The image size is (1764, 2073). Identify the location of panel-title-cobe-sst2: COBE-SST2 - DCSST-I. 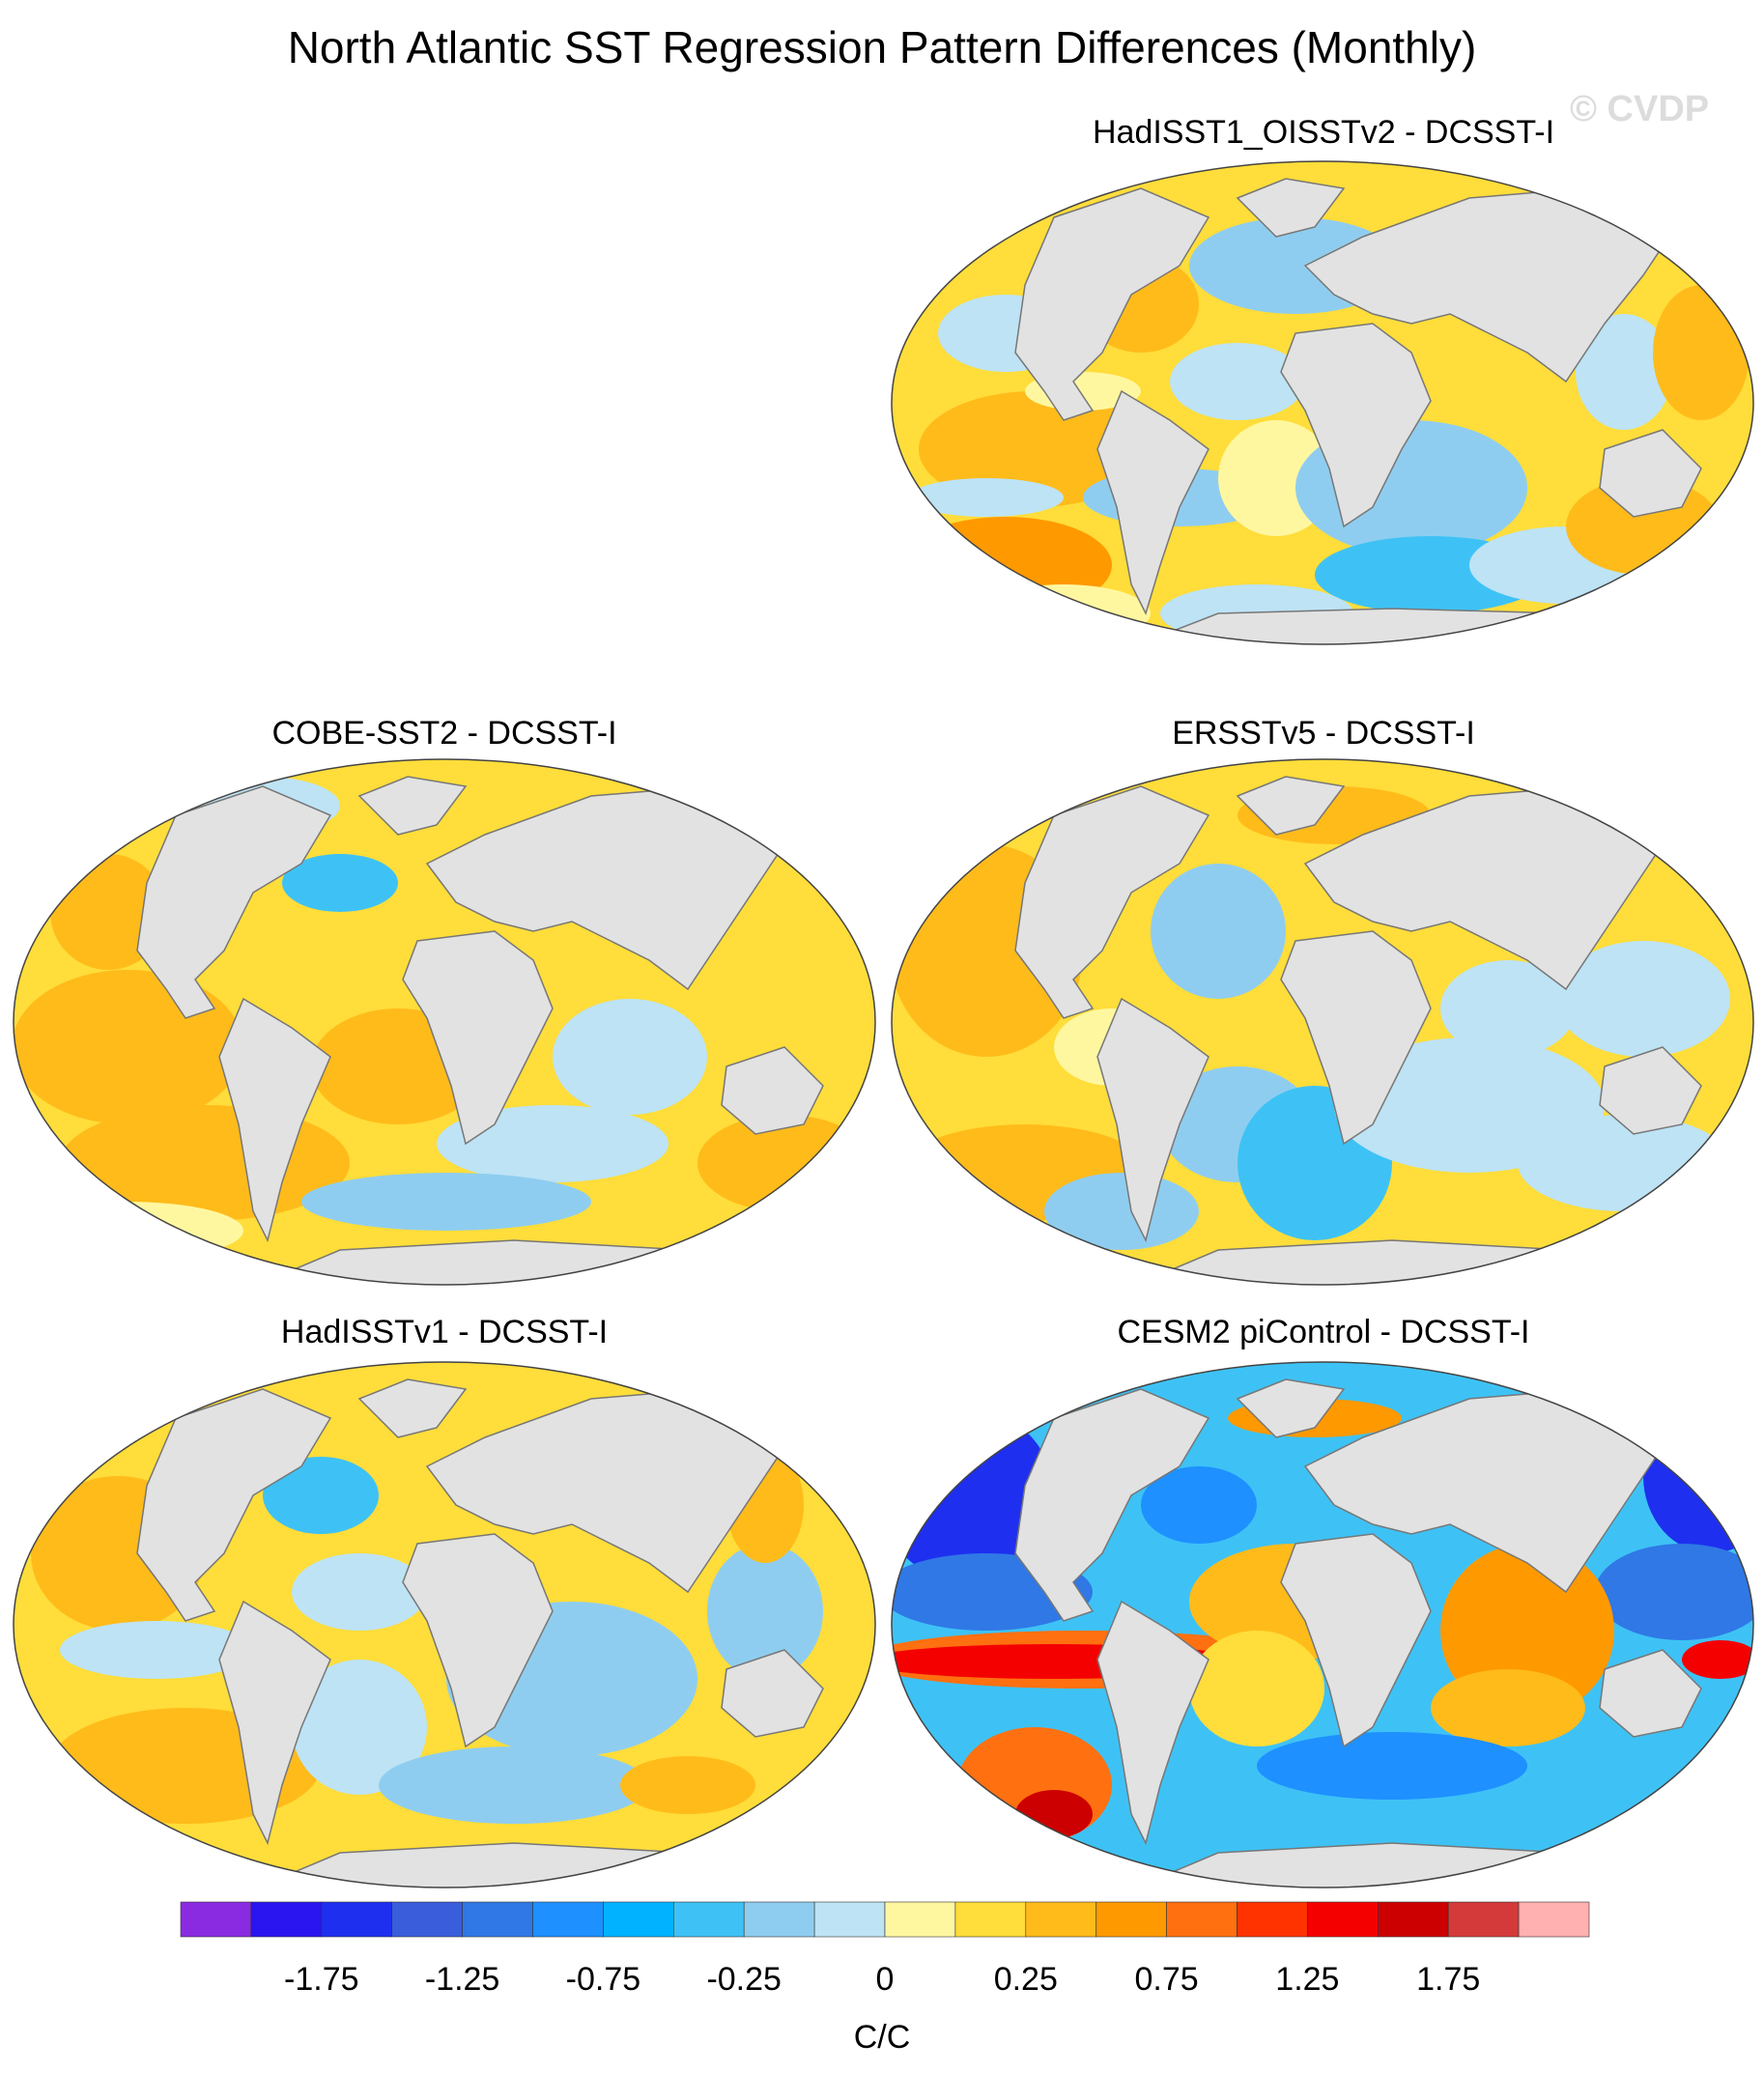
(444, 733).